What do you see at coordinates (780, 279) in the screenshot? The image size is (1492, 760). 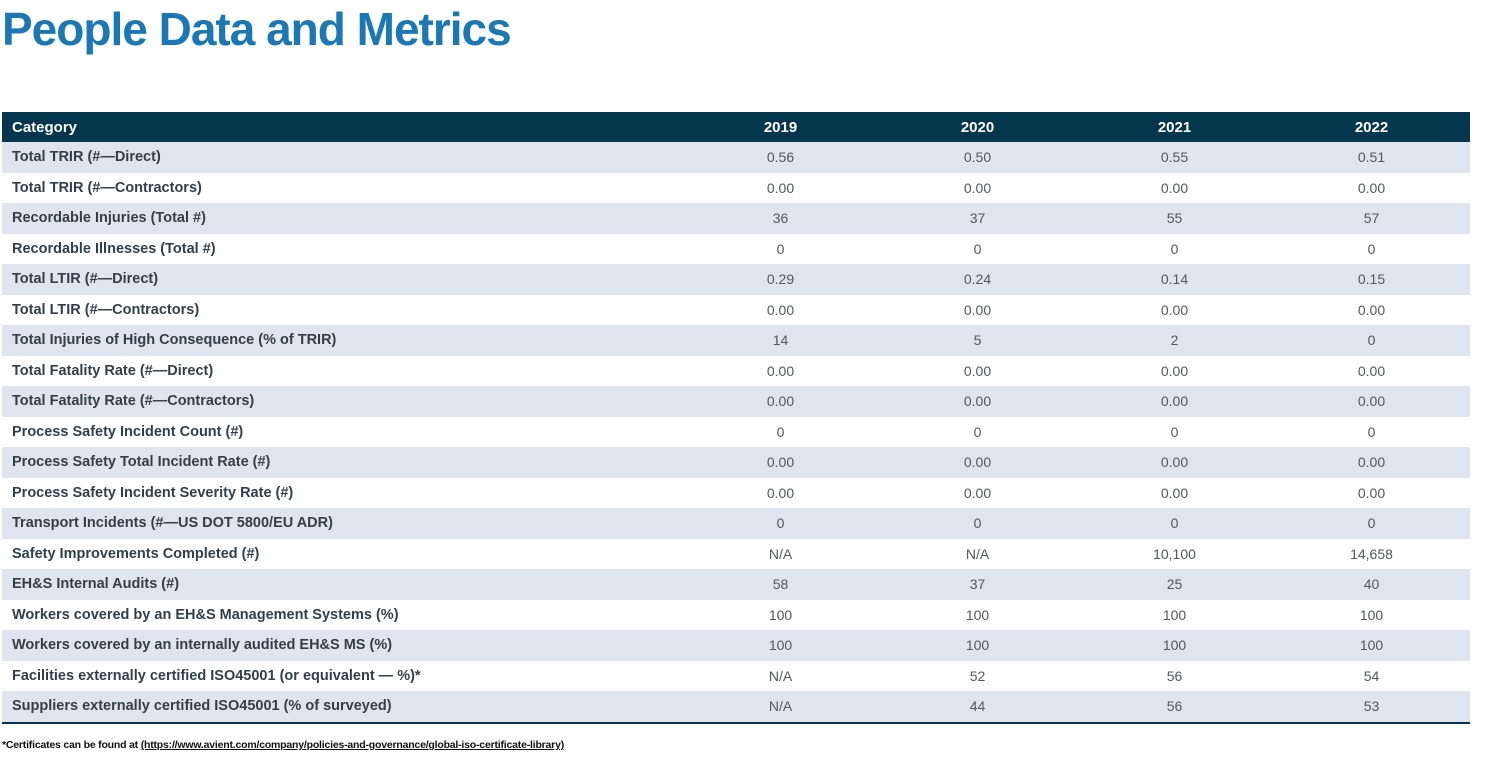 I see `value-cell: 0.29` at bounding box center [780, 279].